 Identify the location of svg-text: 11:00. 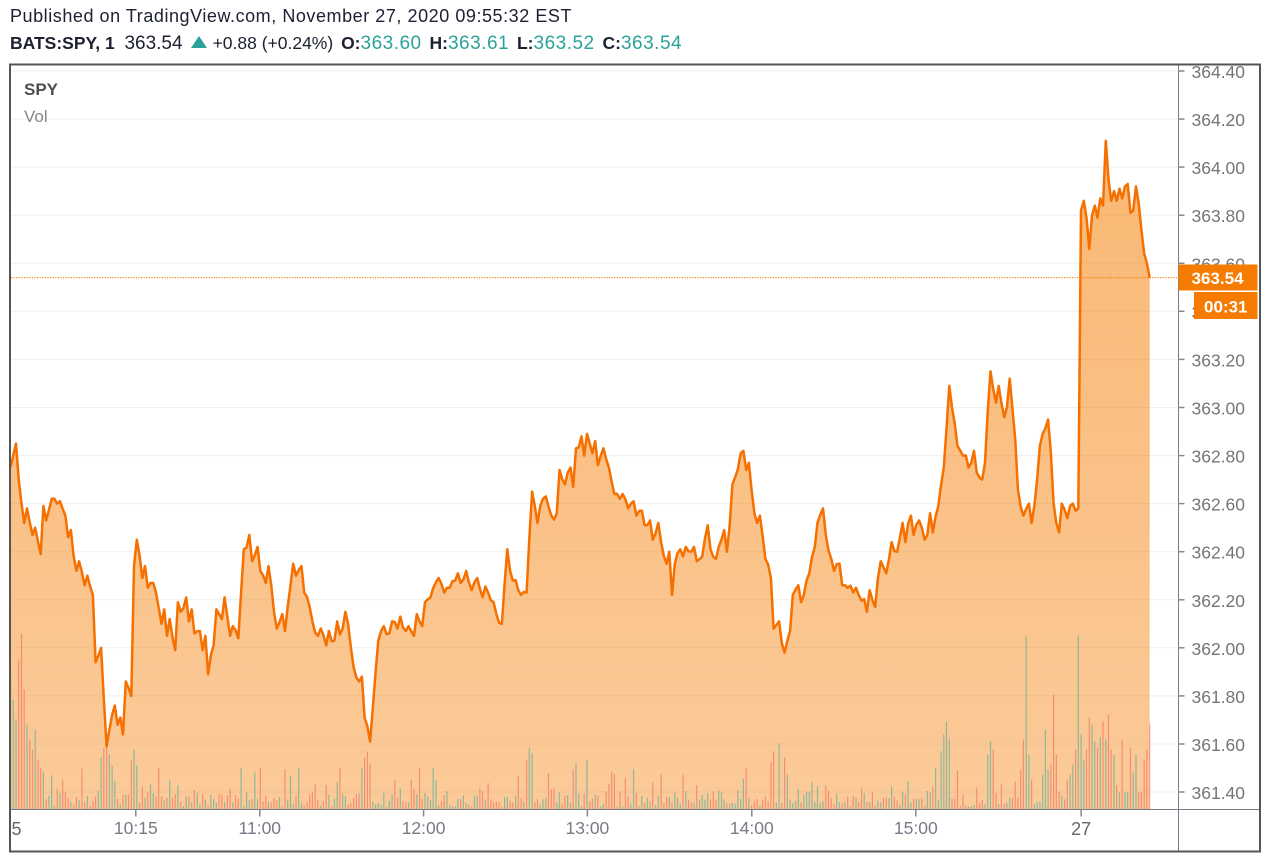
(260, 828).